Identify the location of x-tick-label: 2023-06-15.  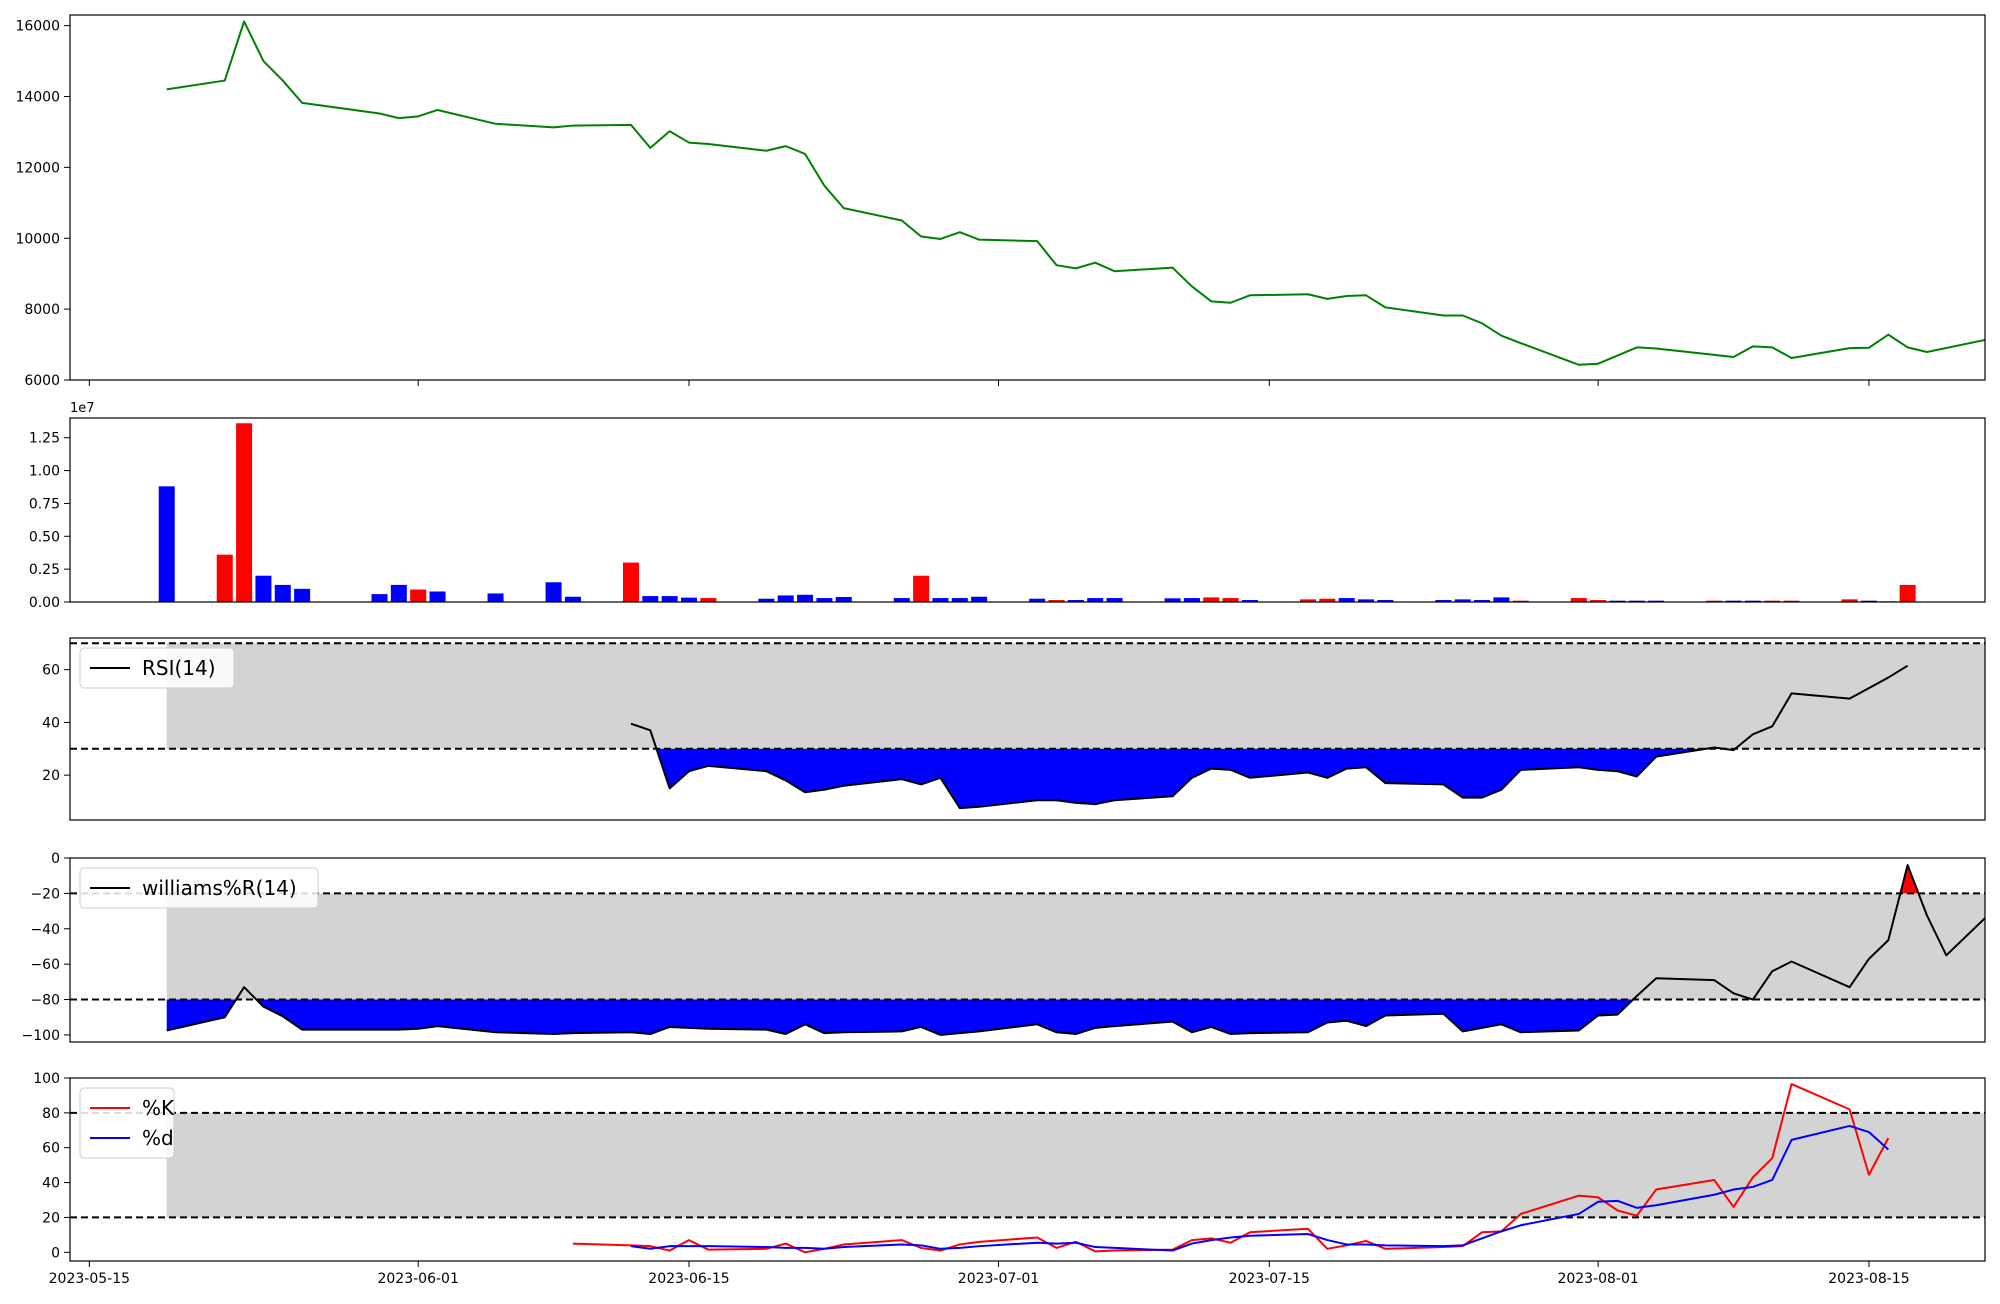
(688, 1279).